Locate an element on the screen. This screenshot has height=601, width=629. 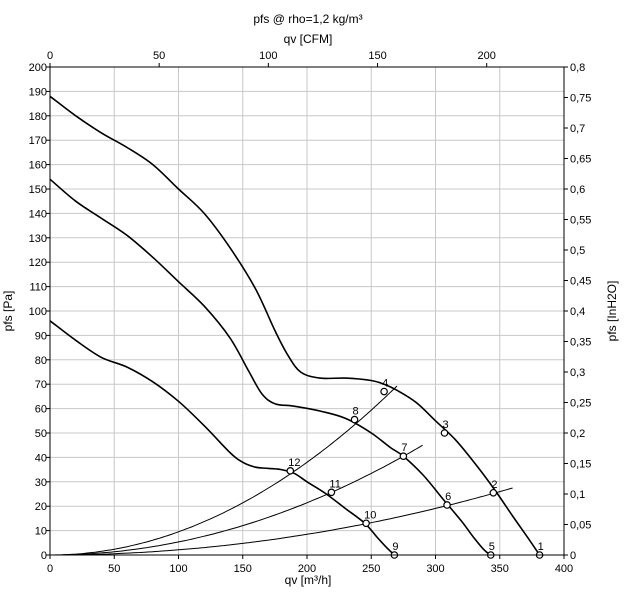
top-tick-label: 150 is located at coordinates (377, 56).